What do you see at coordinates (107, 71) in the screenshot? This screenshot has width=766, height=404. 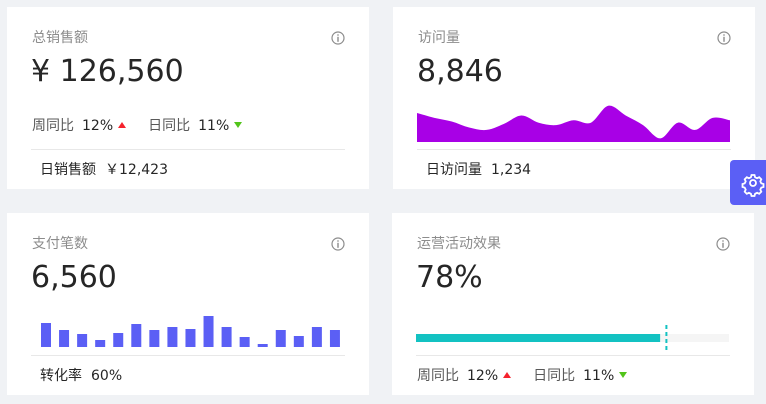 I see `card-value: ¥ 126,560` at bounding box center [107, 71].